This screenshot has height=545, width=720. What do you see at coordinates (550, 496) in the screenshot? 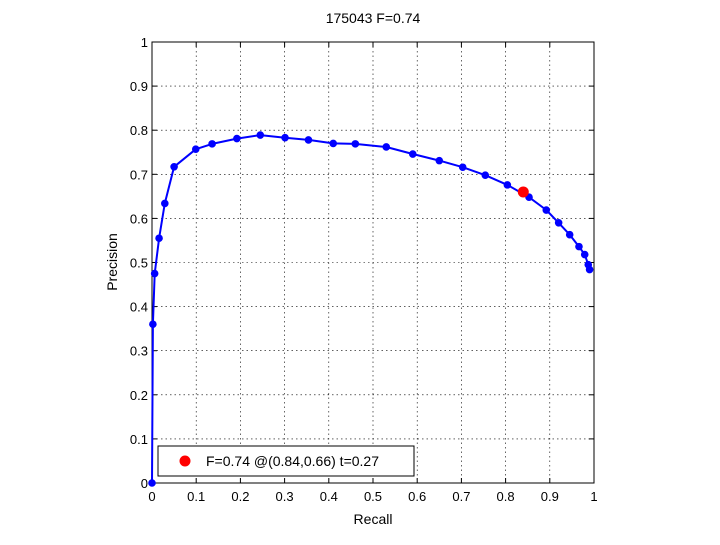
I see `x-tick-label: 0.9` at bounding box center [550, 496].